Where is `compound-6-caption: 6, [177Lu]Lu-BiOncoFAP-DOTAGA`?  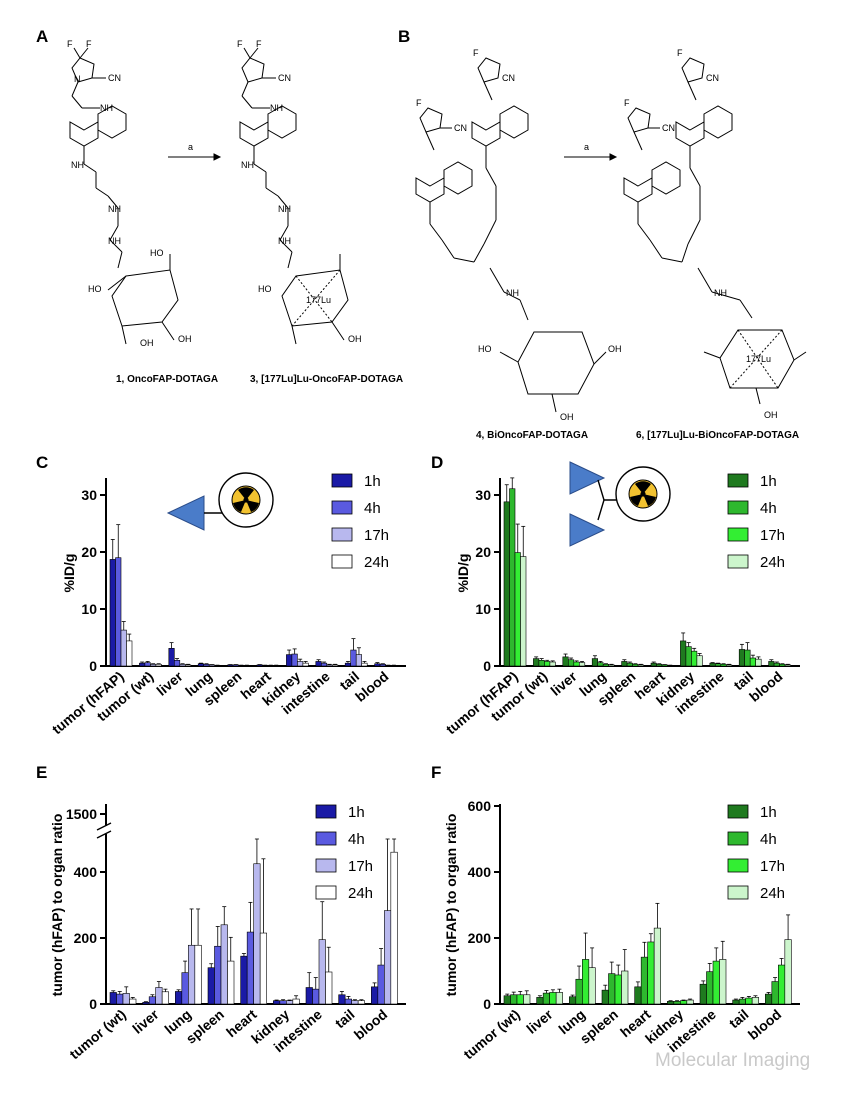
compound-6-caption: 6, [177Lu]Lu-BiOncoFAP-DOTAGA is located at coordinates (717, 435).